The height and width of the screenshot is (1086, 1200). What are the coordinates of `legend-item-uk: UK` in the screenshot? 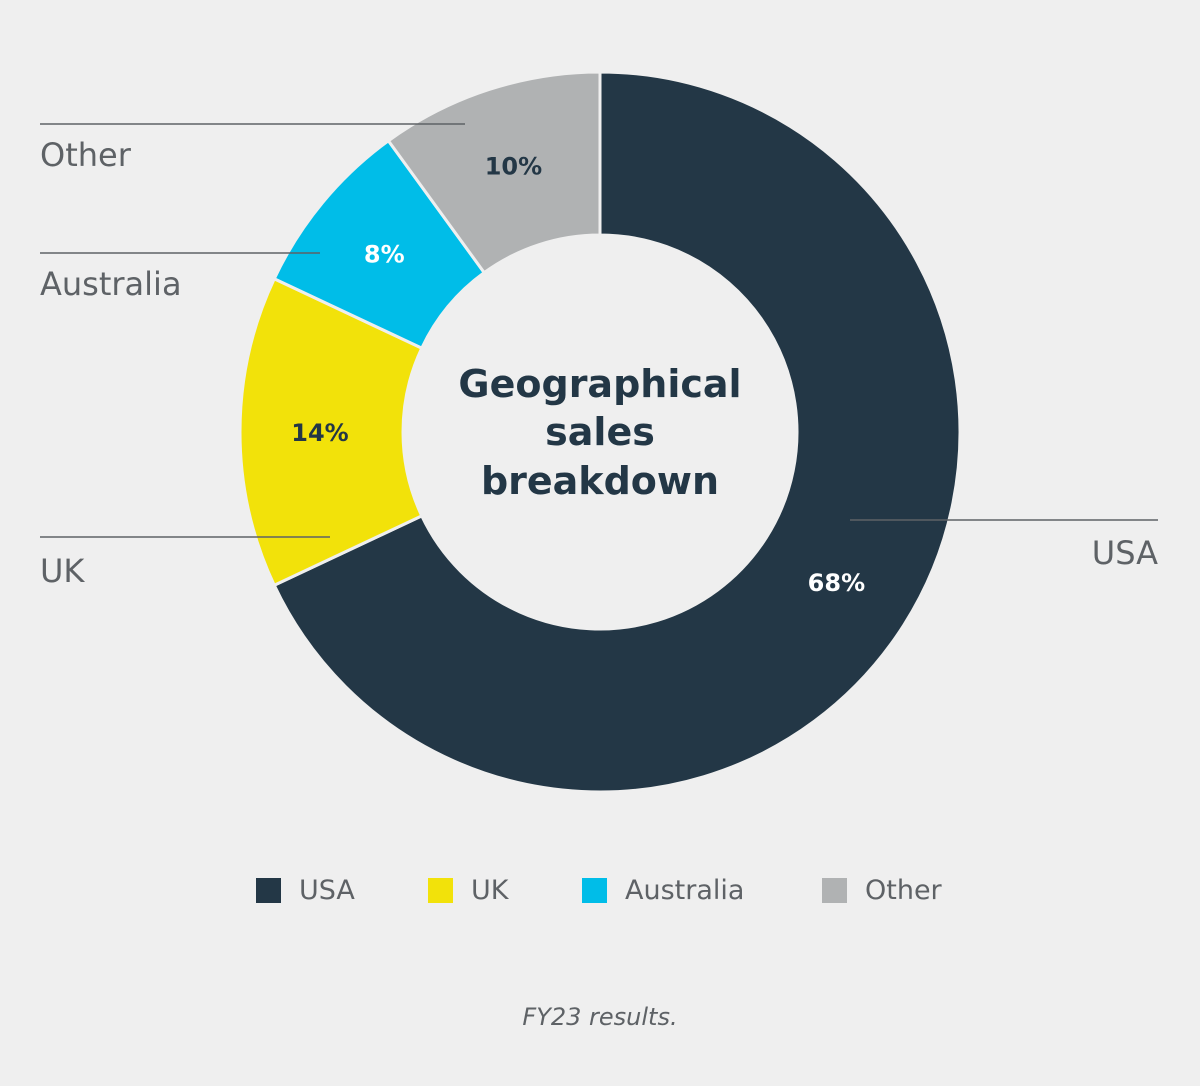 It's located at (468, 890).